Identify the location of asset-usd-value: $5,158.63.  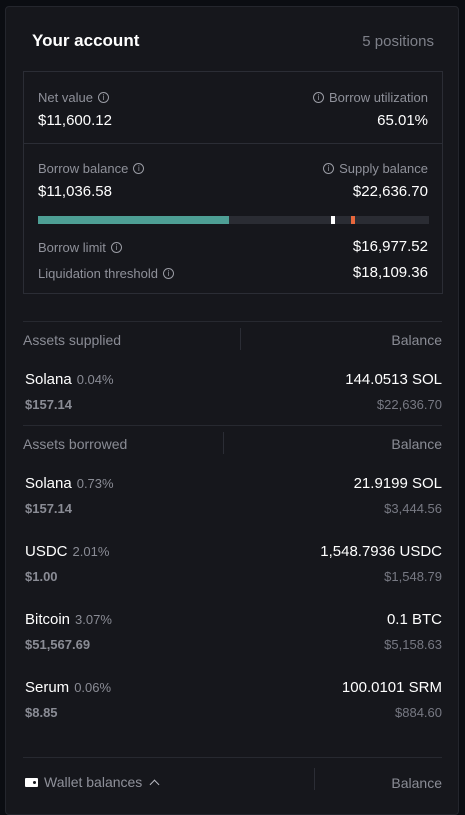
(413, 644).